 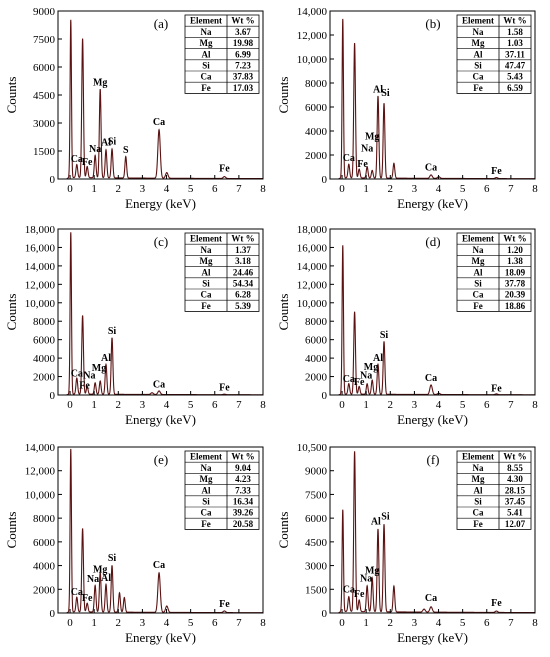 What do you see at coordinates (432, 241) in the screenshot?
I see `panel-label: (d)` at bounding box center [432, 241].